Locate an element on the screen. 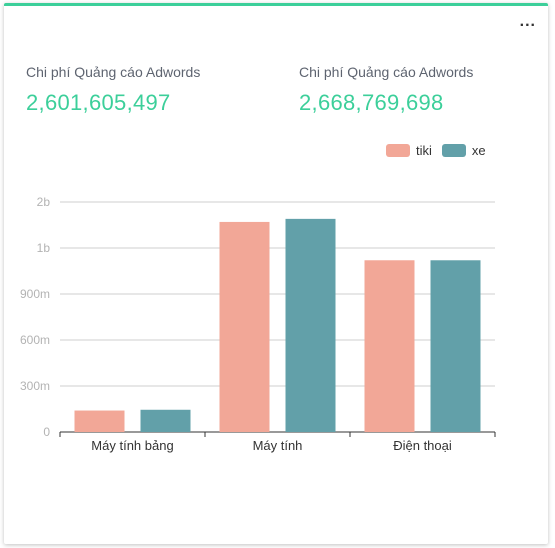 The image size is (555, 548). stat-block-2: Chi phí Quảng cáo Adwords 2,668,769,698 is located at coordinates (386, 90).